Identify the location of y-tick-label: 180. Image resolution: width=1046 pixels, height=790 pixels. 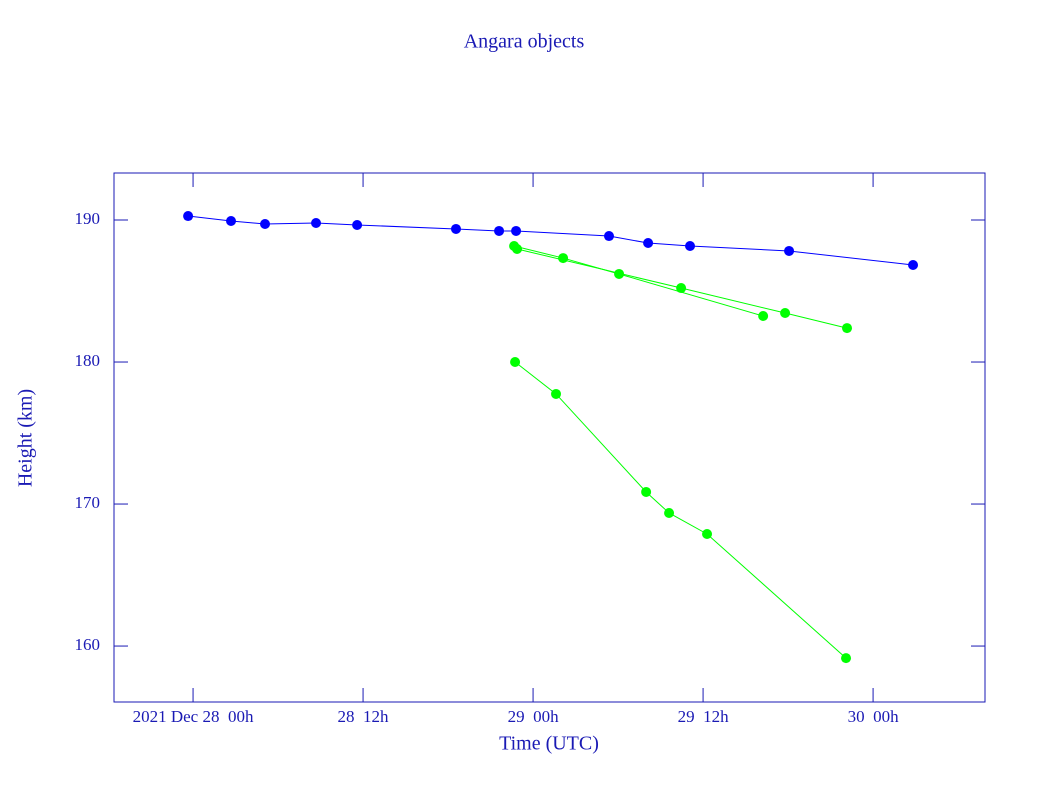
(88, 360).